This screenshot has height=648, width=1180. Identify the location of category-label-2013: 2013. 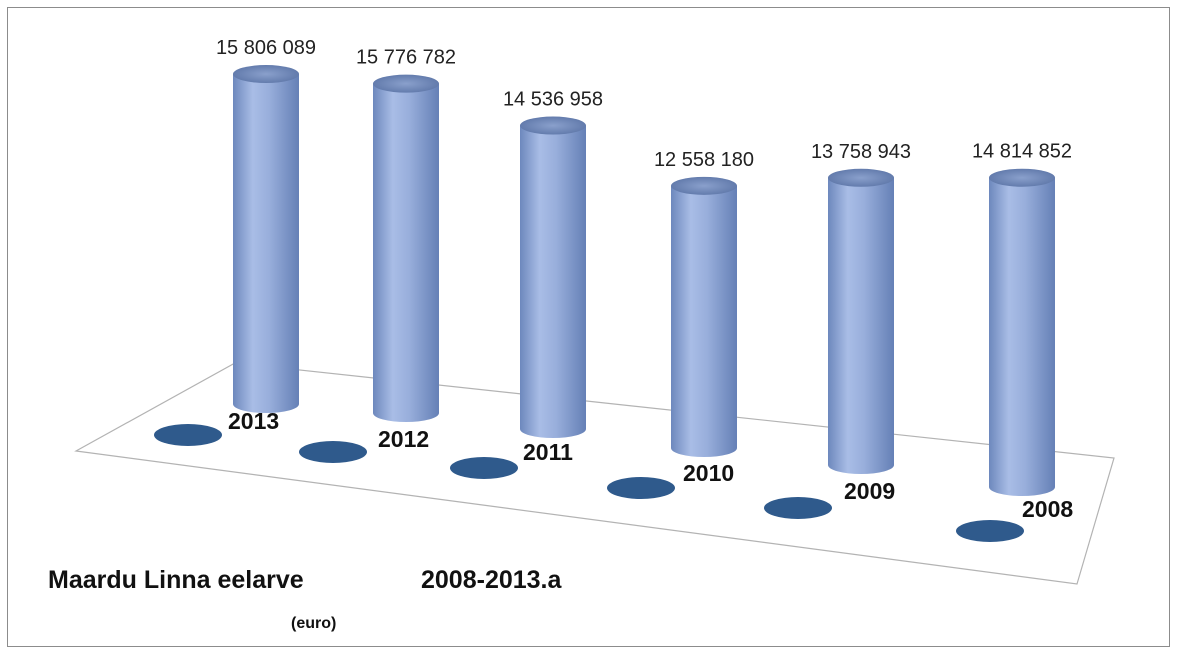
(253, 421).